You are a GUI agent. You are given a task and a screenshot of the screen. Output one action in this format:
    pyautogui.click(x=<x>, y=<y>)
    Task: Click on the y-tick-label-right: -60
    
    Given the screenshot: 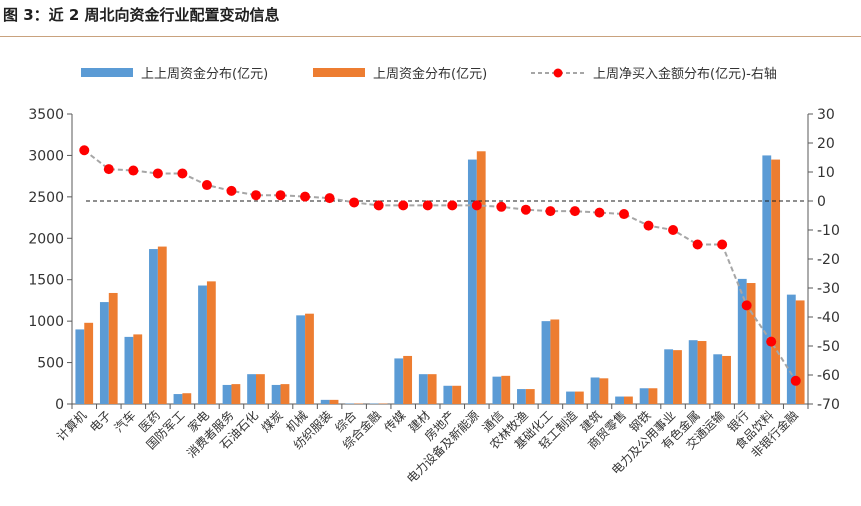 What is the action you would take?
    pyautogui.click(x=828, y=376)
    